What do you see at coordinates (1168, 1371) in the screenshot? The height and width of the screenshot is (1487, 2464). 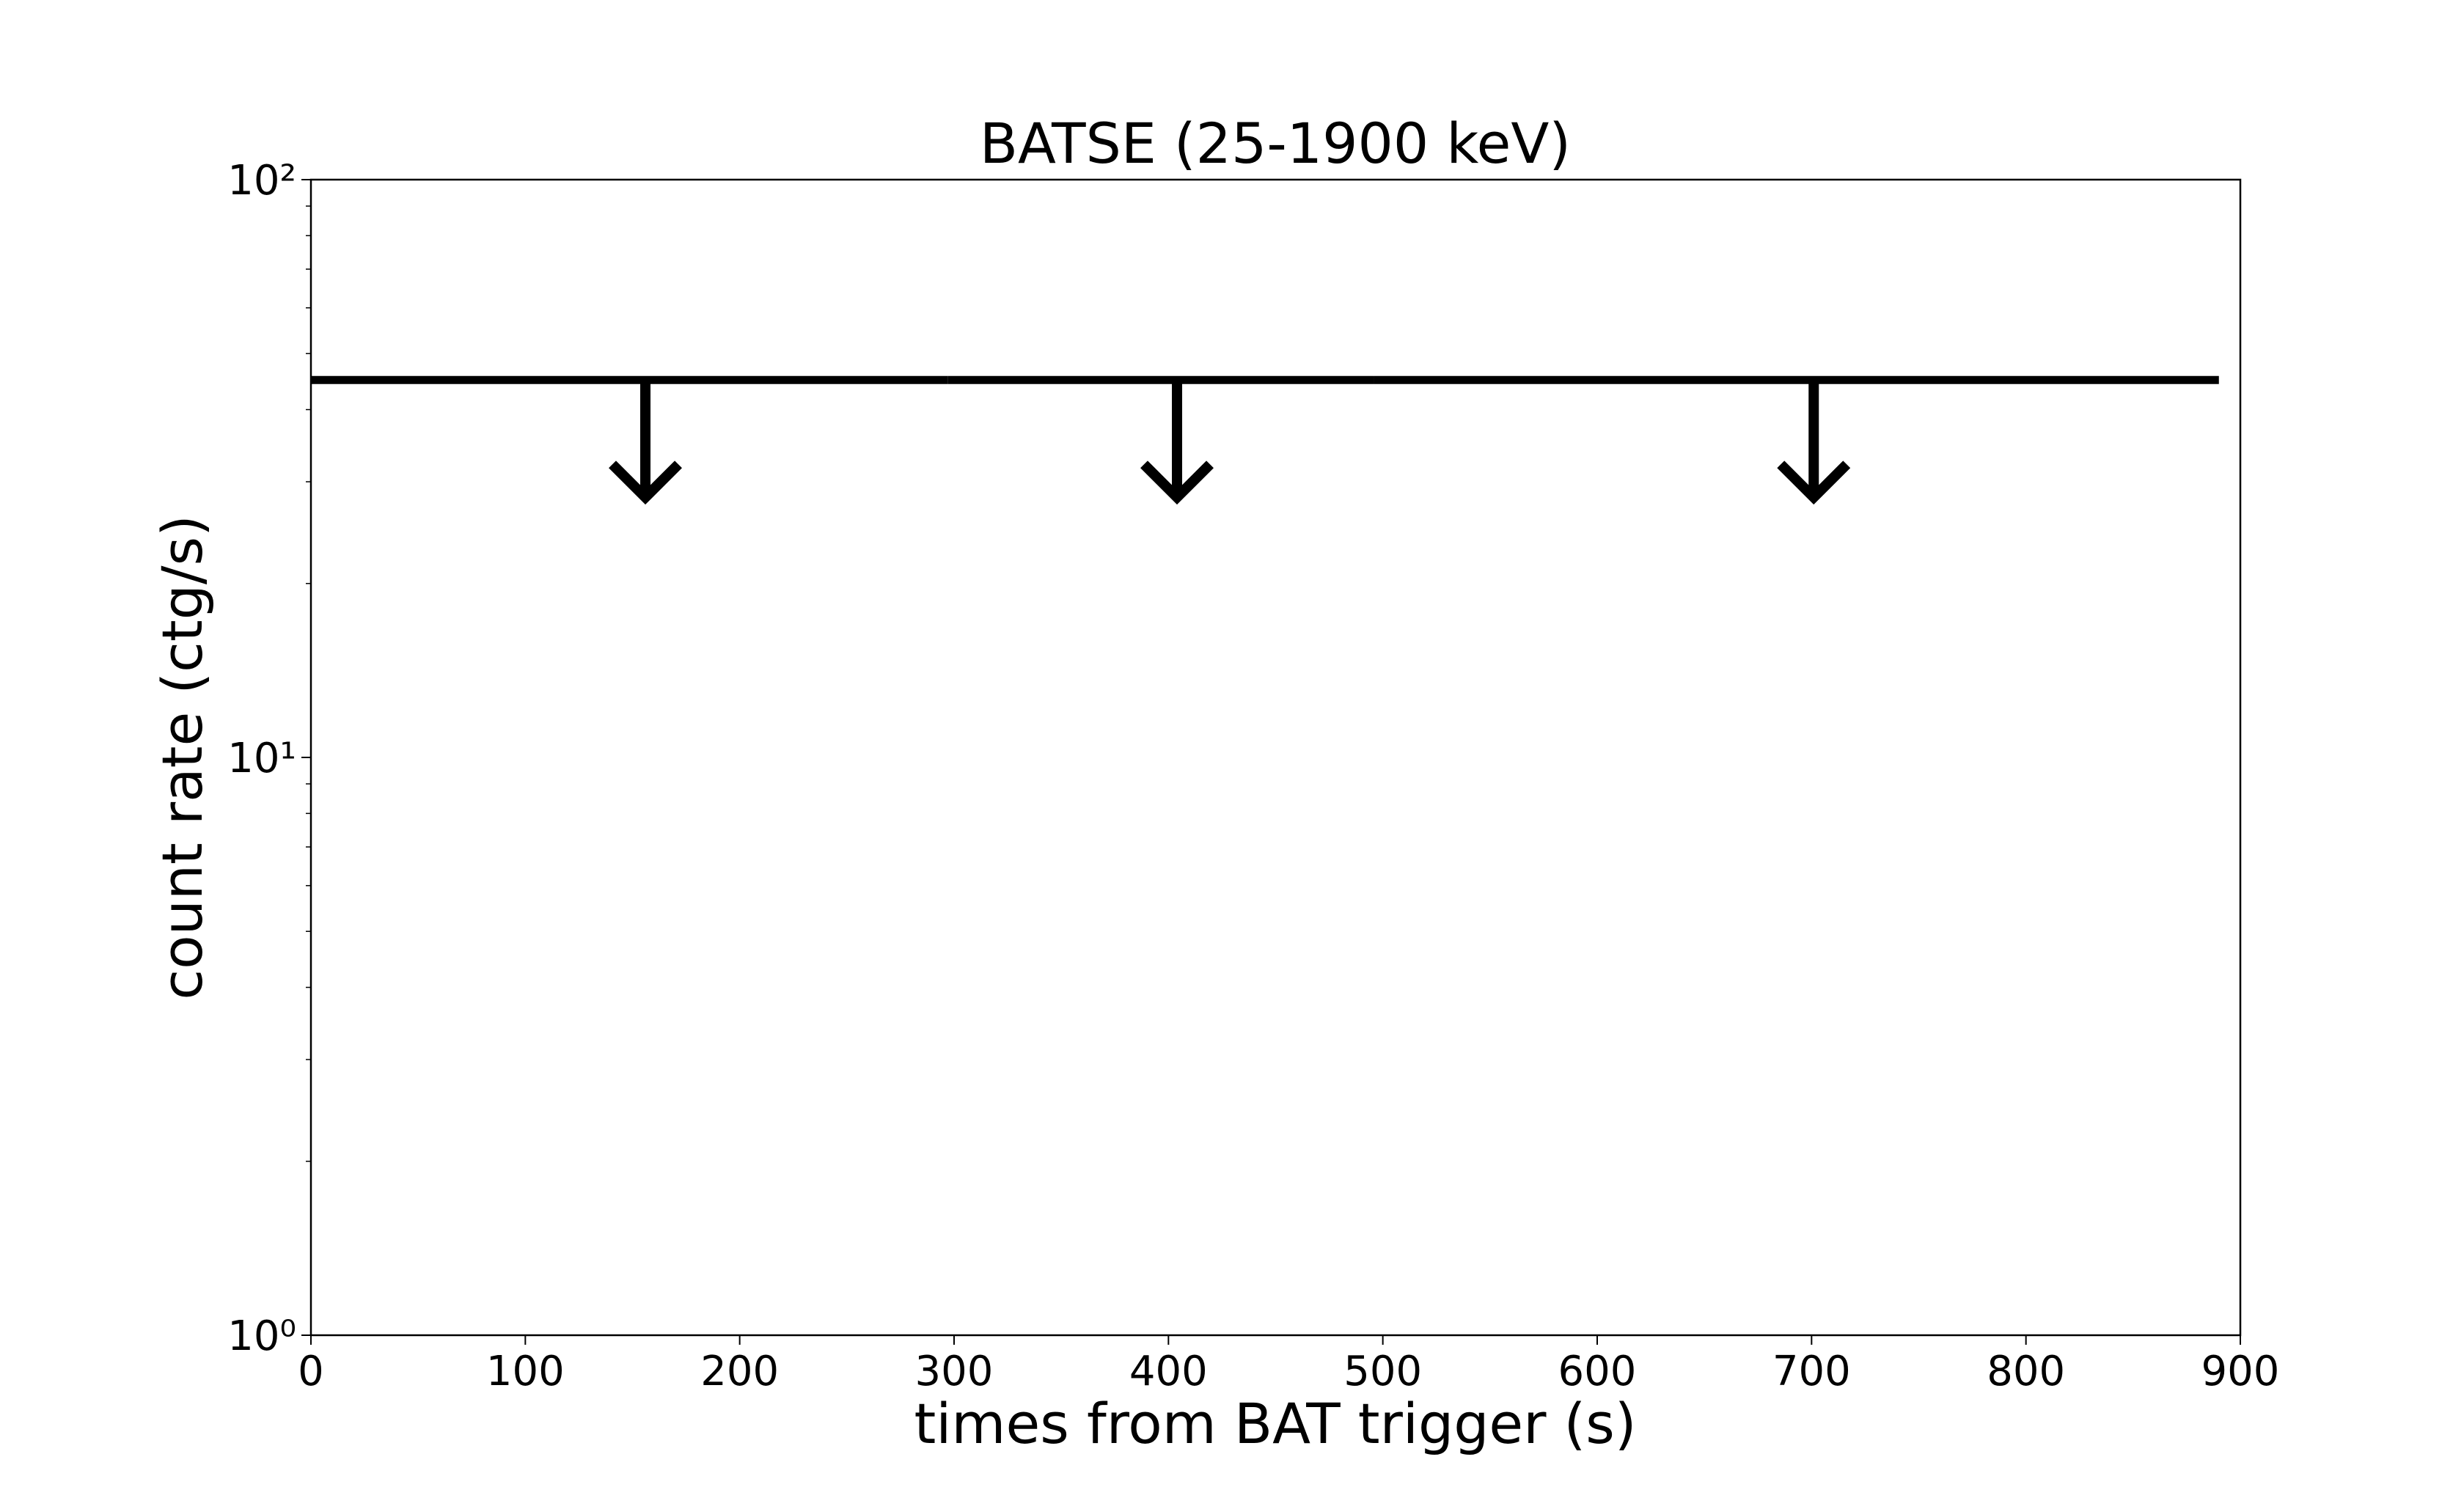 I see `x-tick-label: 400` at bounding box center [1168, 1371].